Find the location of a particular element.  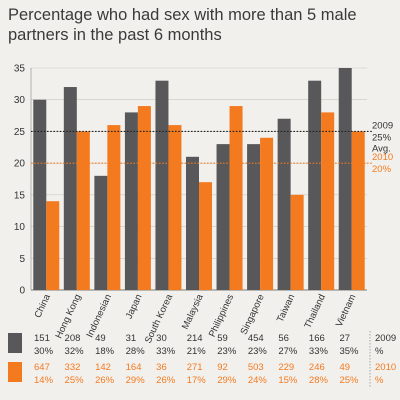

table-percent: 15% is located at coordinates (288, 380).